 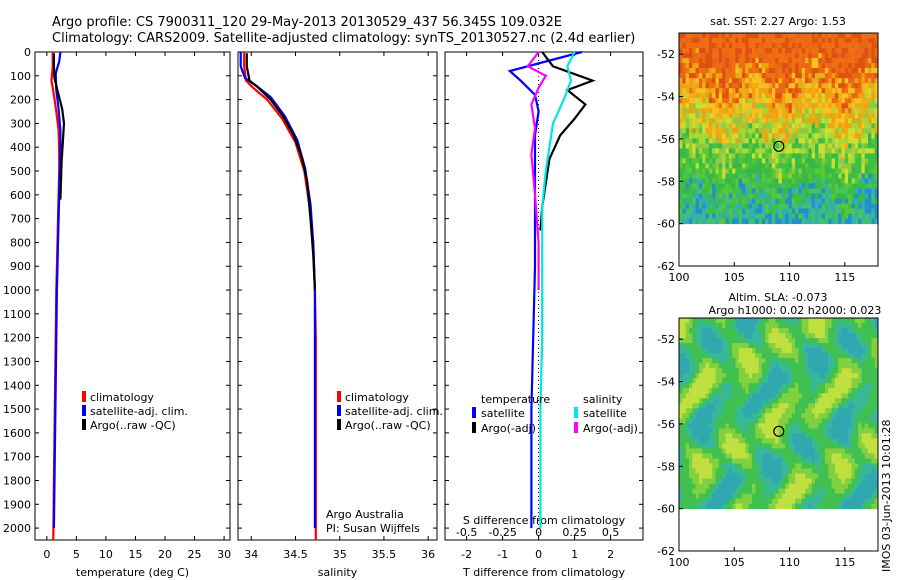 What do you see at coordinates (789, 277) in the screenshot?
I see `x-tick-label: 110` at bounding box center [789, 277].